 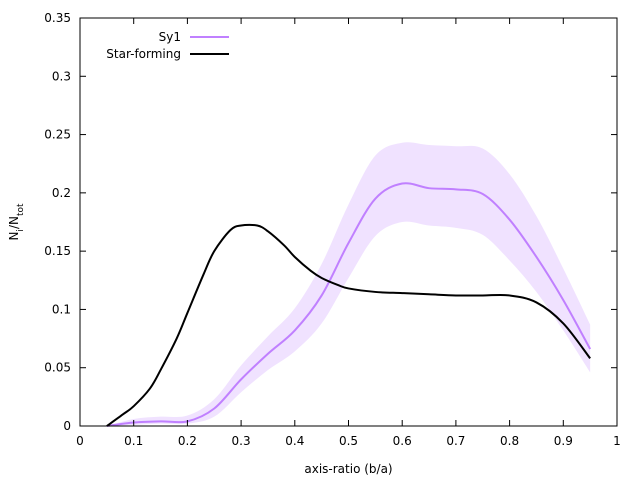 I want to click on x-tick-label: 0.4, so click(x=294, y=441).